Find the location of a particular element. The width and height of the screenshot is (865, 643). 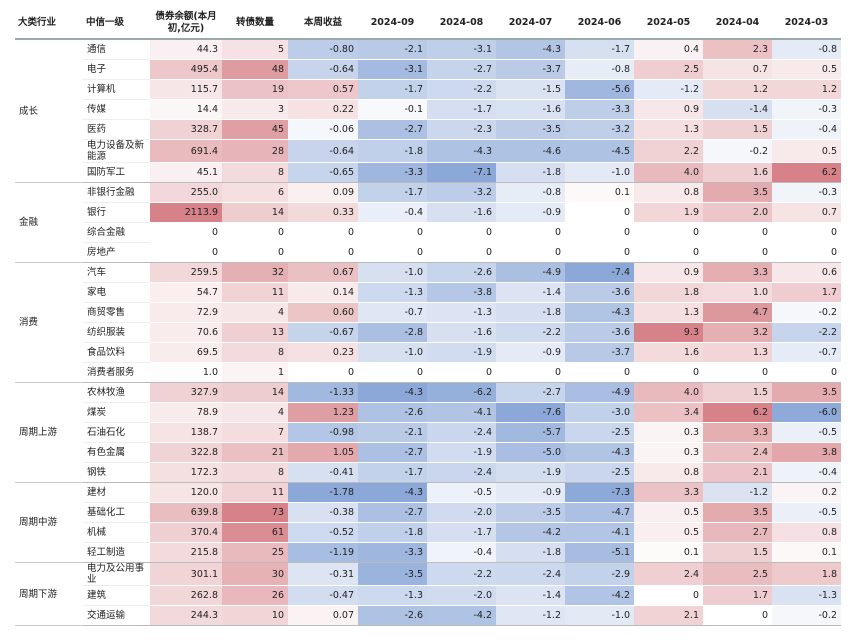

value-cell: 0.07 is located at coordinates (323, 615).